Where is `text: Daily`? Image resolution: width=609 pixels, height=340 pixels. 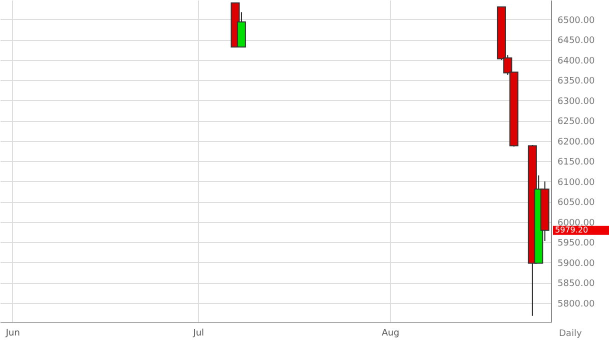 text: Daily is located at coordinates (570, 334).